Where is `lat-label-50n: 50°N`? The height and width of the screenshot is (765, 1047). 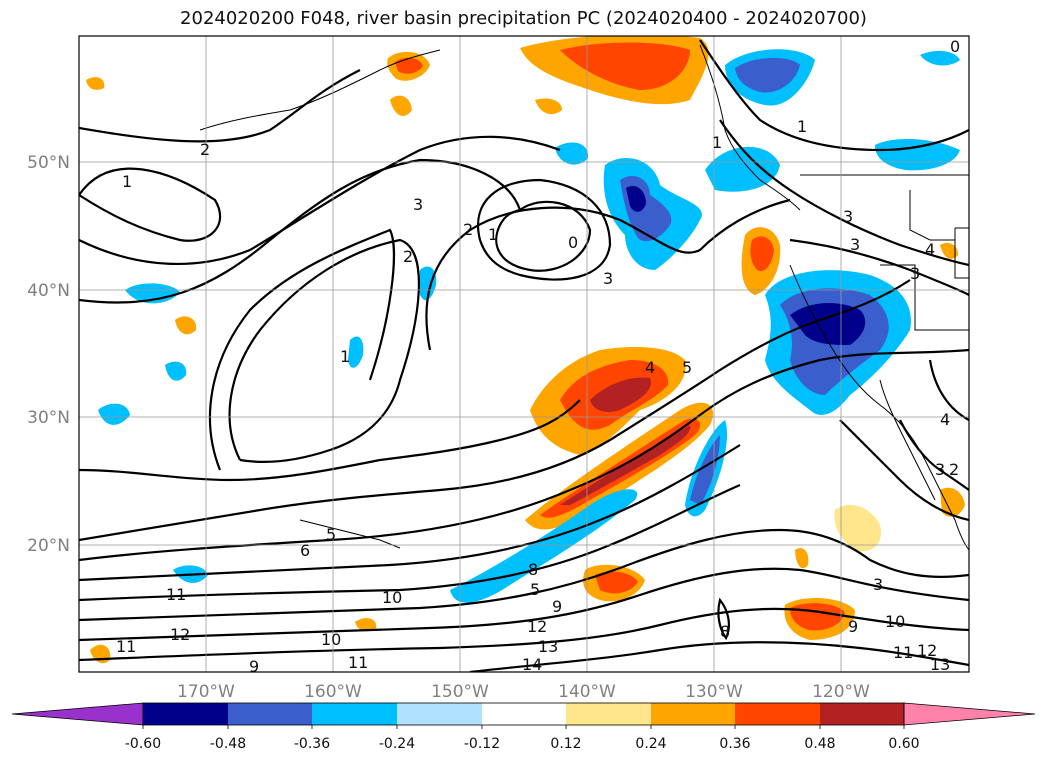
lat-label-50n: 50°N is located at coordinates (48, 163).